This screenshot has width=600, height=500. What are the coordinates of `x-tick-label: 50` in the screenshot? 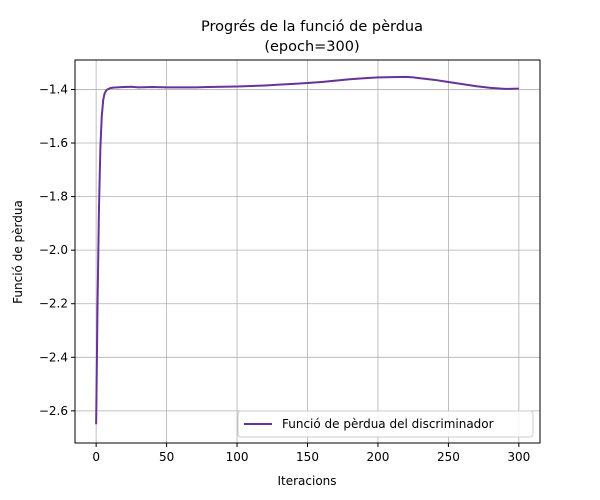 It's located at (166, 457).